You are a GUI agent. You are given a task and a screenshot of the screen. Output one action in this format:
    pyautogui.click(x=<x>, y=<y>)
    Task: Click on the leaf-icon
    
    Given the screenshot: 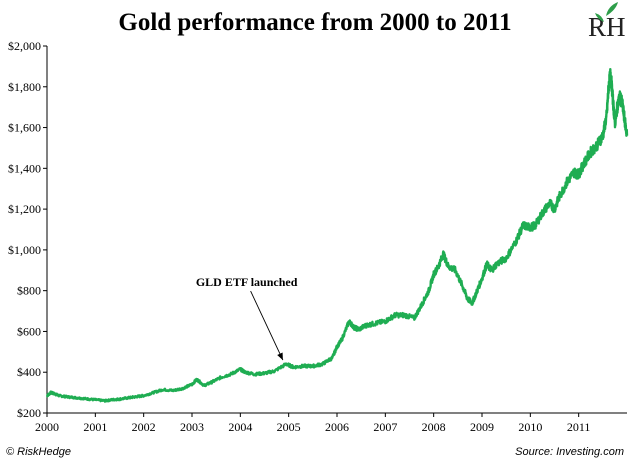 What is the action you would take?
    pyautogui.click(x=612, y=9)
    